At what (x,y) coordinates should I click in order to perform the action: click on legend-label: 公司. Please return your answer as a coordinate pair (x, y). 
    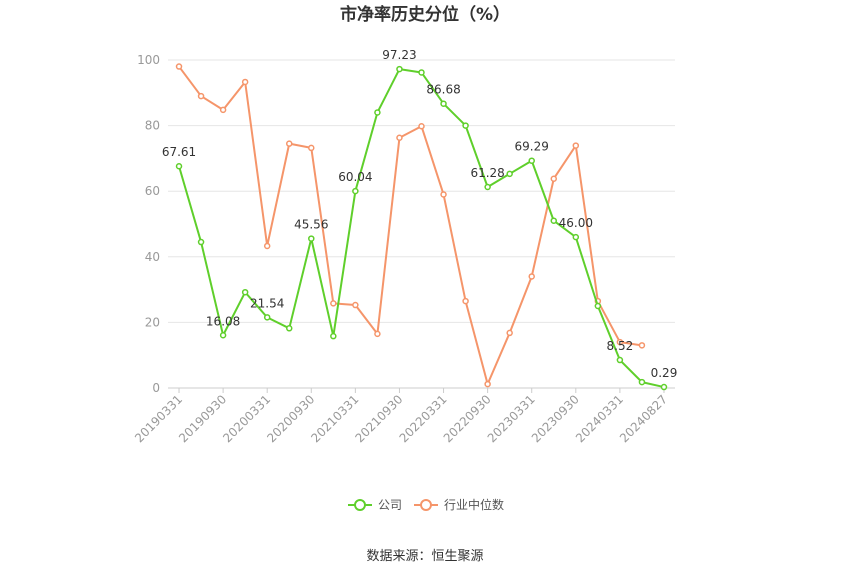
    Looking at the image, I should click on (390, 505).